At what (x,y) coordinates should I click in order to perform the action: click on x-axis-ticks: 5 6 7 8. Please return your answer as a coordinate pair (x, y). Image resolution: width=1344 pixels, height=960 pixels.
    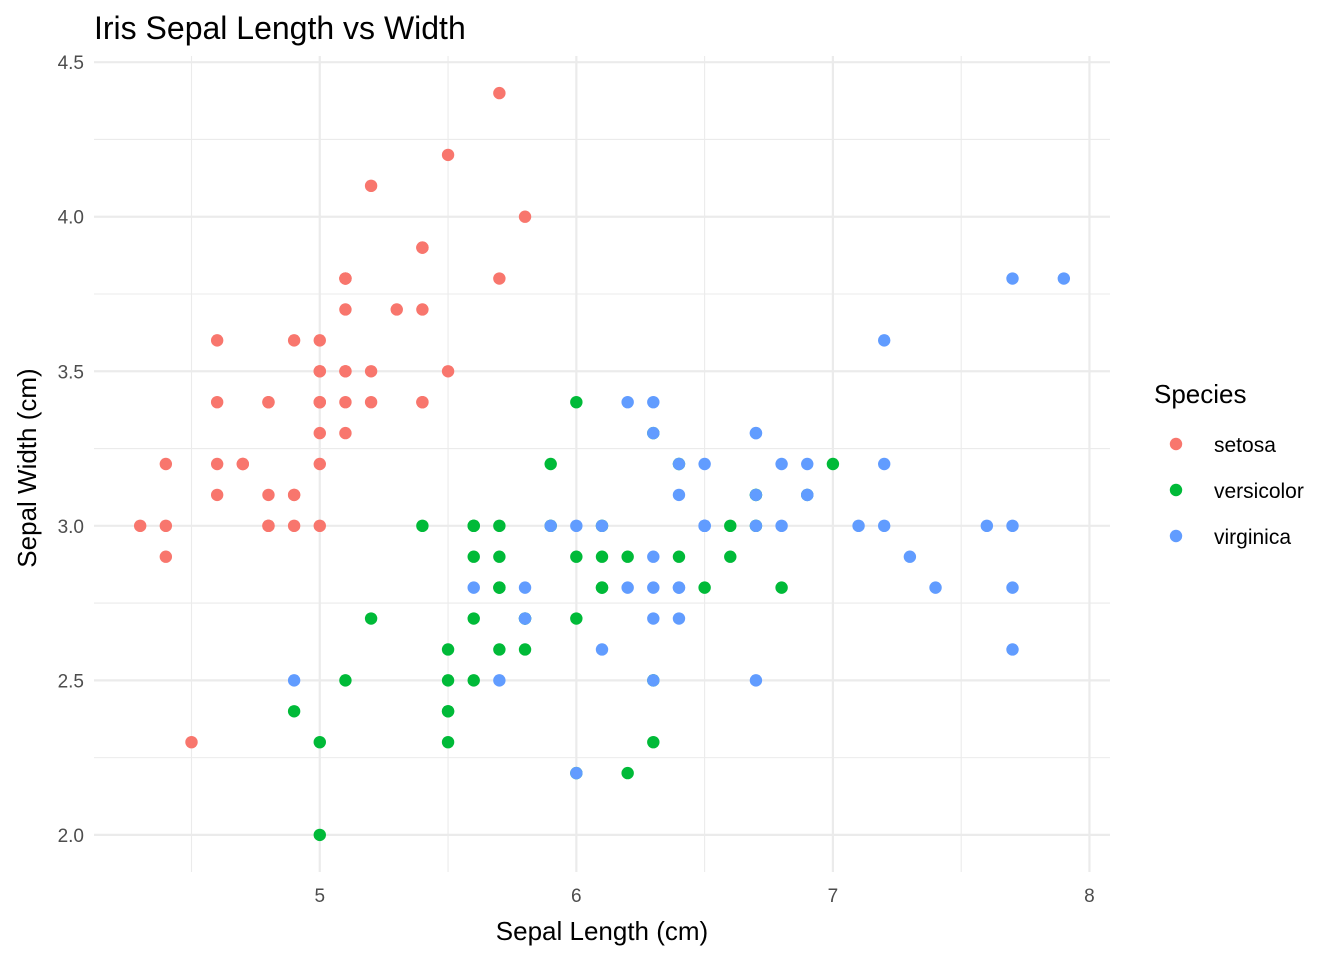
    Looking at the image, I should click on (704, 896).